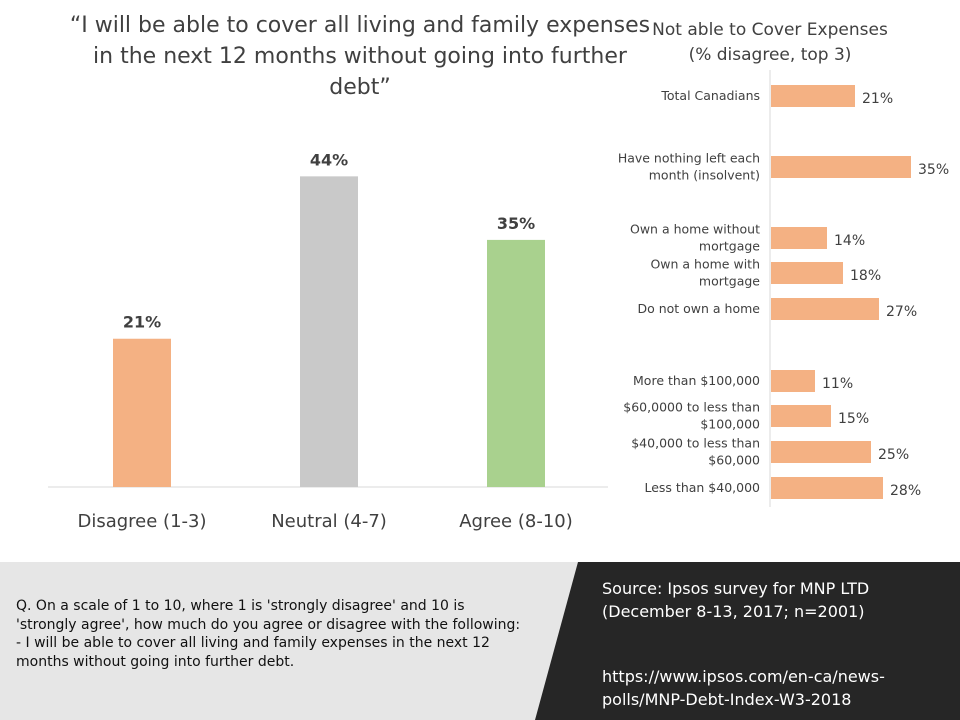 This screenshot has height=720, width=960. What do you see at coordinates (516, 223) in the screenshot?
I see `main-bar-value-label-3: 35%` at bounding box center [516, 223].